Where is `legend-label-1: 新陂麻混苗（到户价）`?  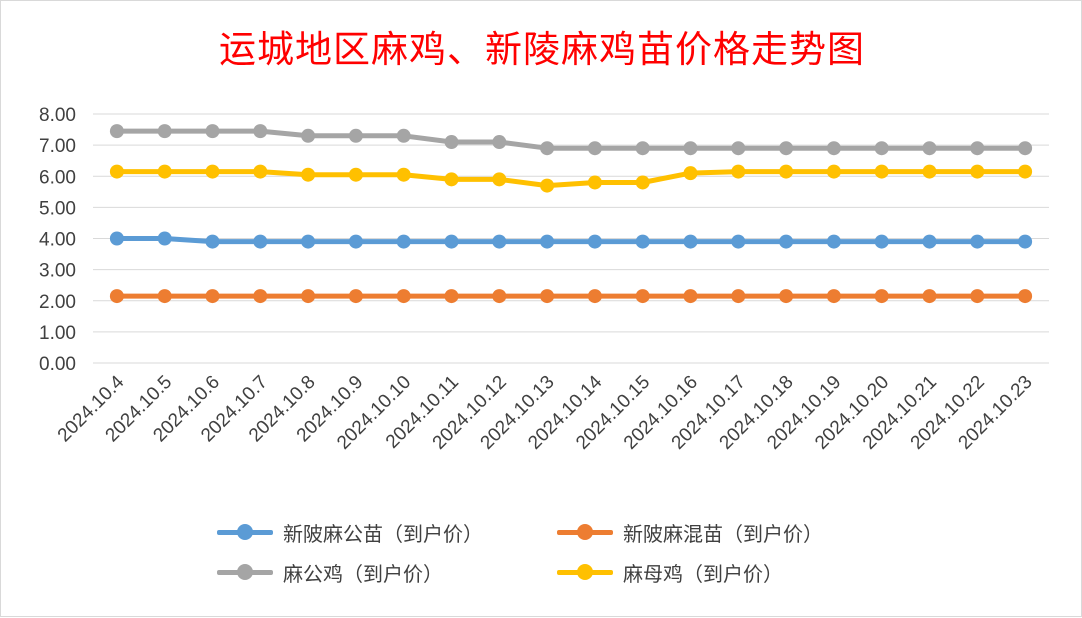
legend-label-1: 新陂麻混苗（到户价） is located at coordinates (723, 533).